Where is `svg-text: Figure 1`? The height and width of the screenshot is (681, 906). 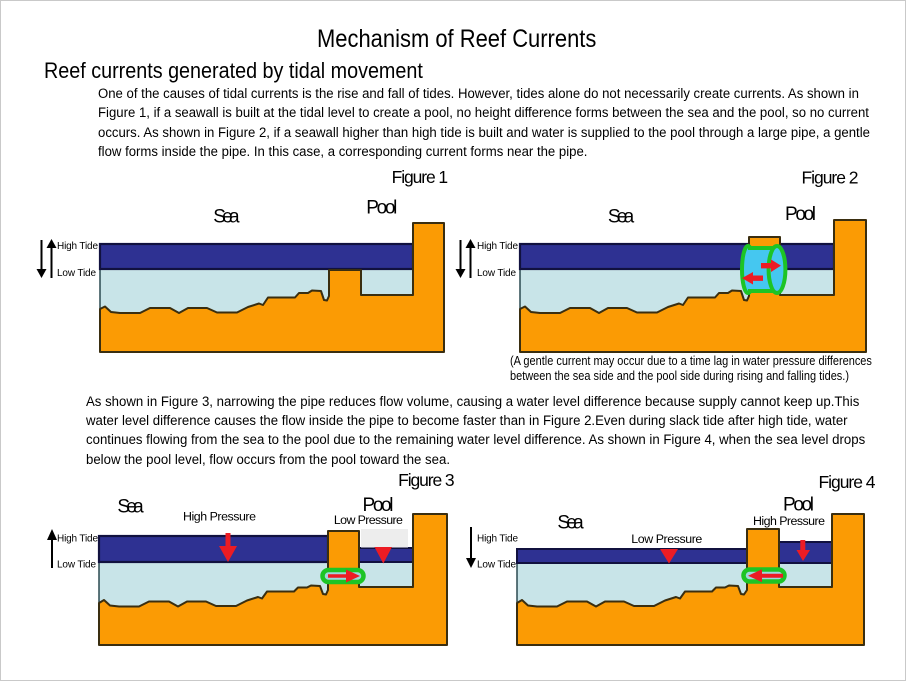
svg-text: Figure 1 is located at coordinates (420, 177).